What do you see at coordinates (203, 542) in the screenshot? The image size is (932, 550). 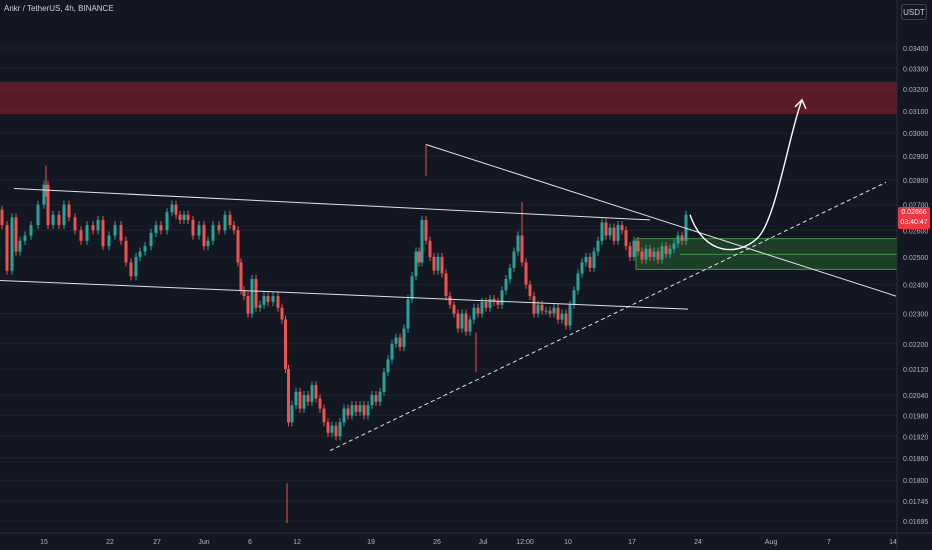 I see `x-tick-label: Jun` at bounding box center [203, 542].